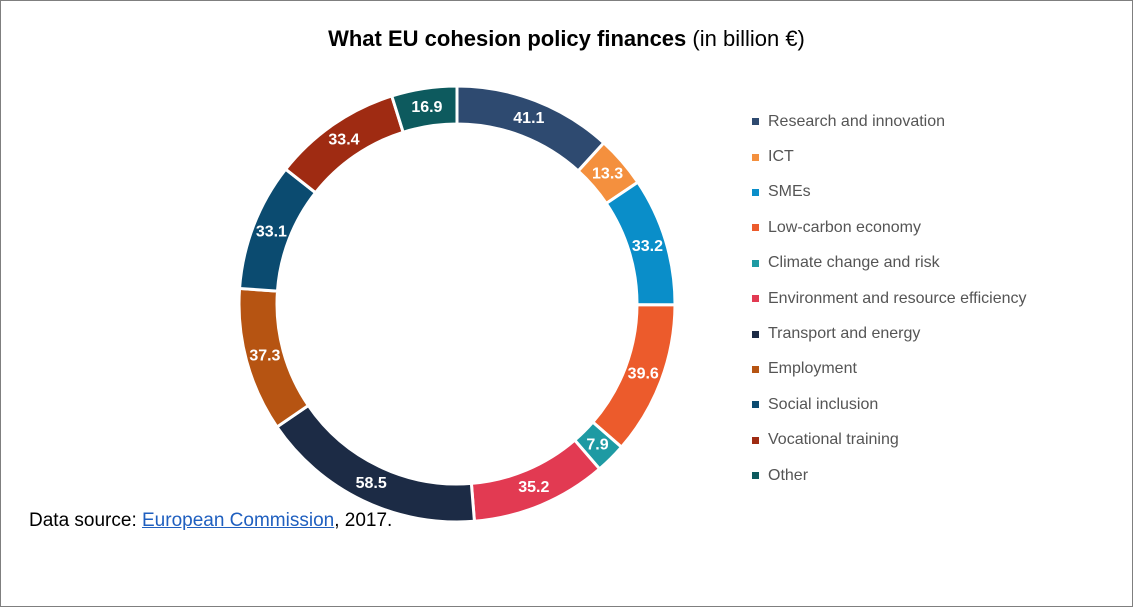 This screenshot has height=607, width=1133. I want to click on slice-research-and-innovation, so click(530, 129).